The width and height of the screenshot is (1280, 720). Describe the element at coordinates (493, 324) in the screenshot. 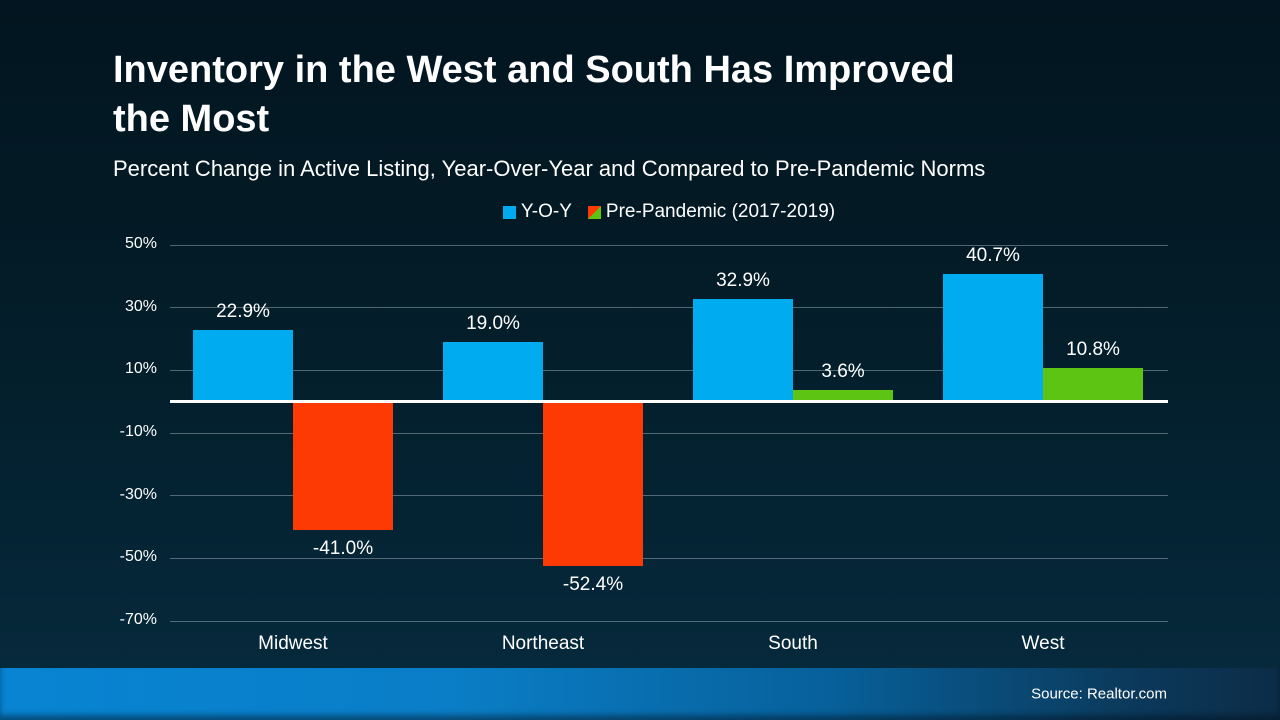

I see `value-label-y-o-y-northeast: 19.0%` at that location.